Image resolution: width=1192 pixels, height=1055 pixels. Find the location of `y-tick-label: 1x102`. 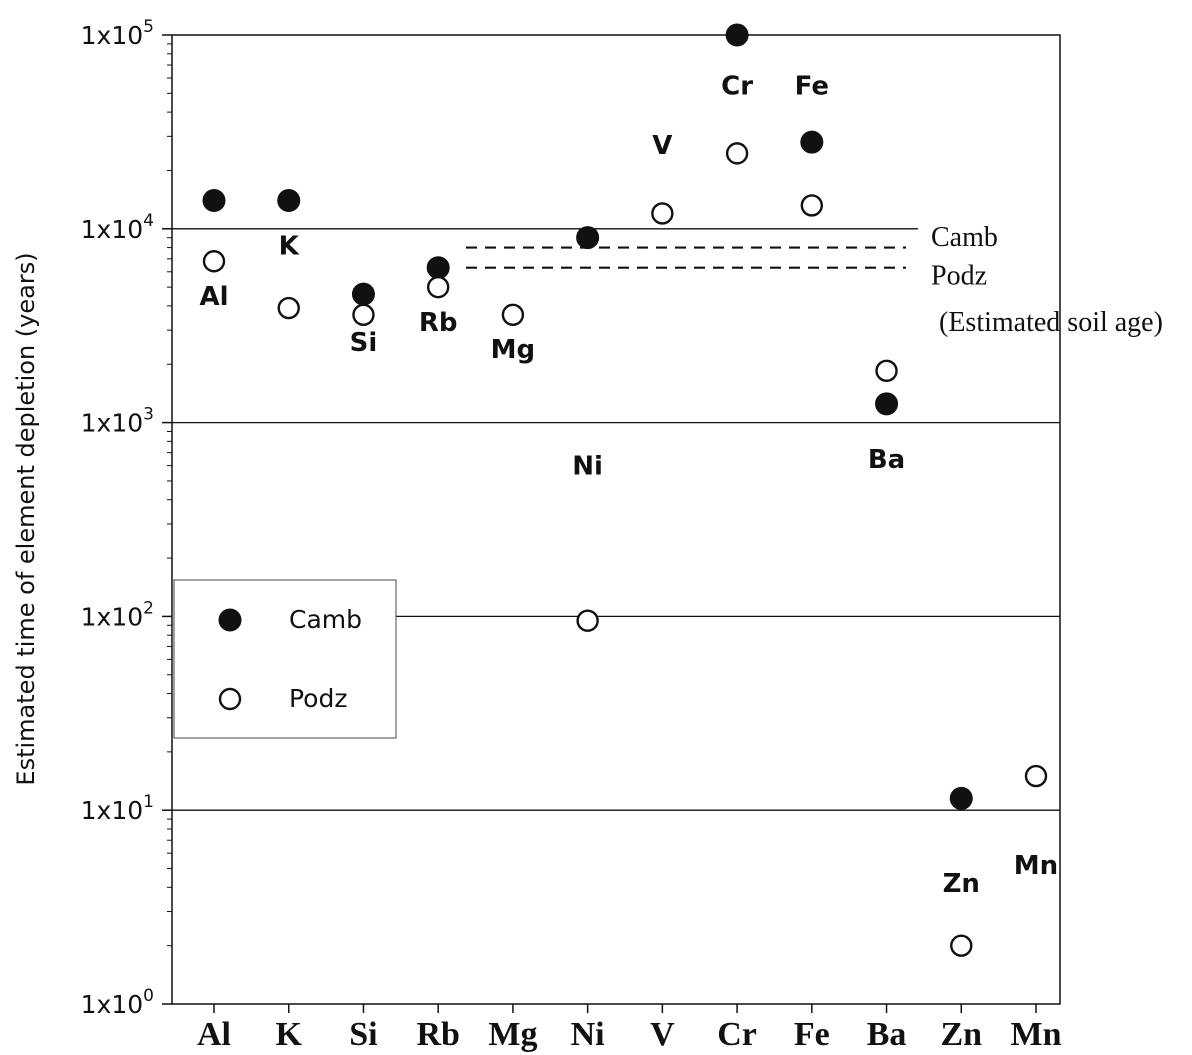

y-tick-label: 1x102 is located at coordinates (117, 614).